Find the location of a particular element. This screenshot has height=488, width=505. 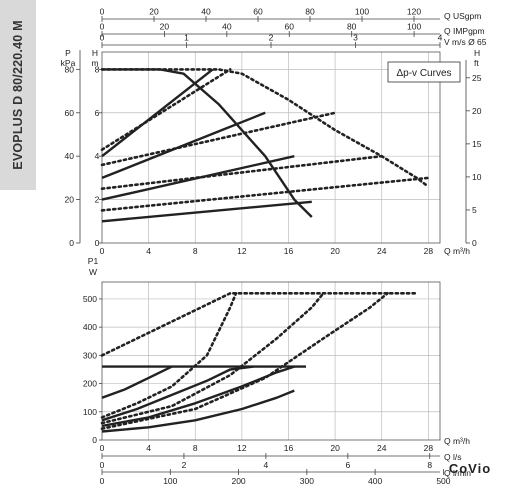

head-ft-tick-label-1: 5 is located at coordinates (474, 210).